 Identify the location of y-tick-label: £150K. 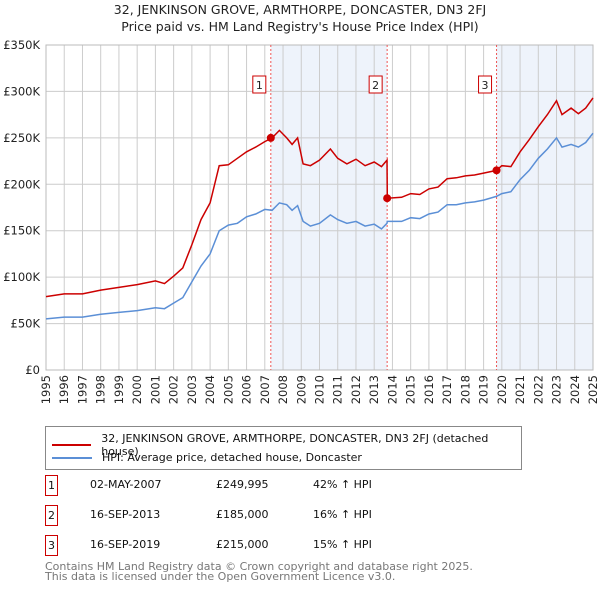
(21, 231).